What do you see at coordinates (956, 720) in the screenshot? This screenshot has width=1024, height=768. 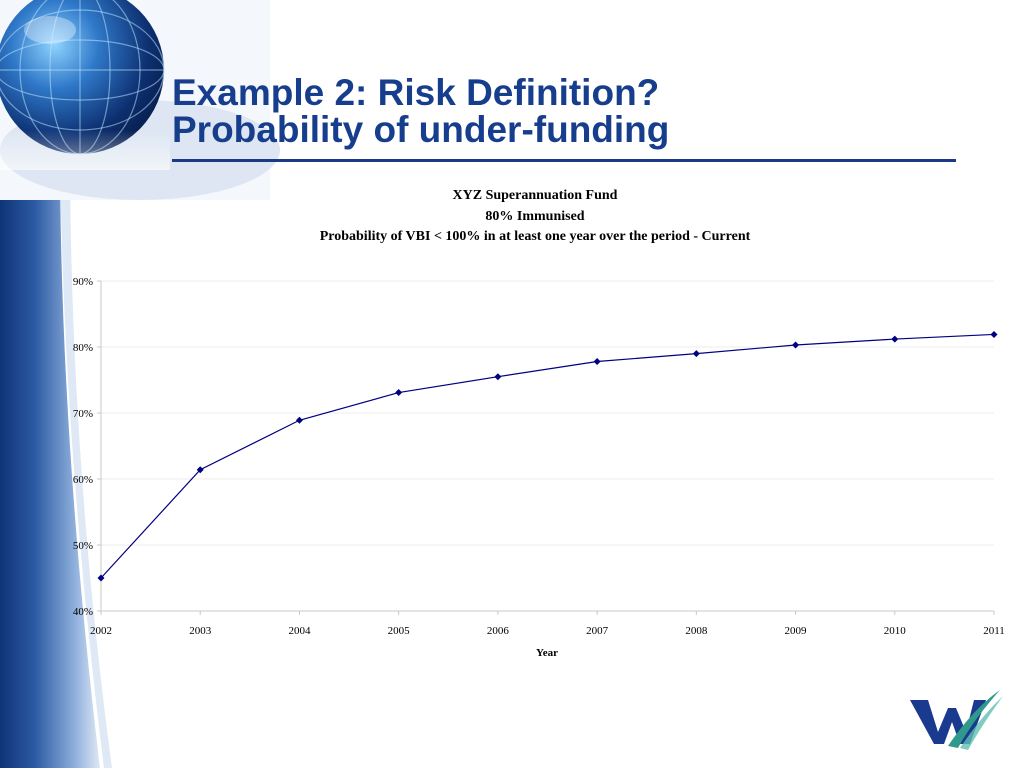 I see `company-logo-w` at bounding box center [956, 720].